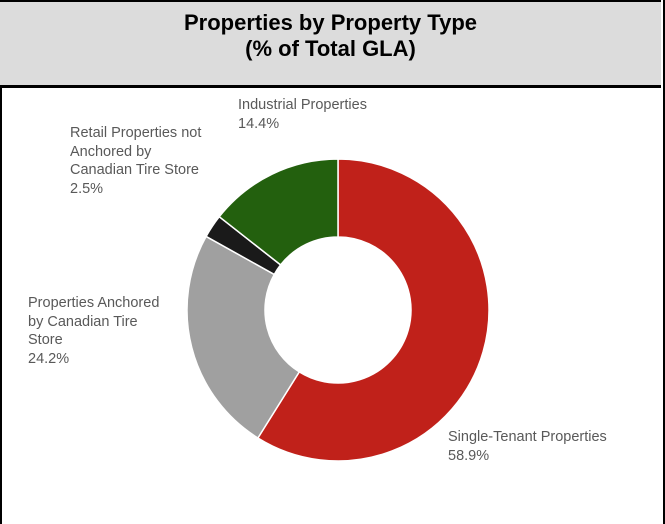  Describe the element at coordinates (136, 133) in the screenshot. I see `label-retail-line1: Retail Properties not` at that location.